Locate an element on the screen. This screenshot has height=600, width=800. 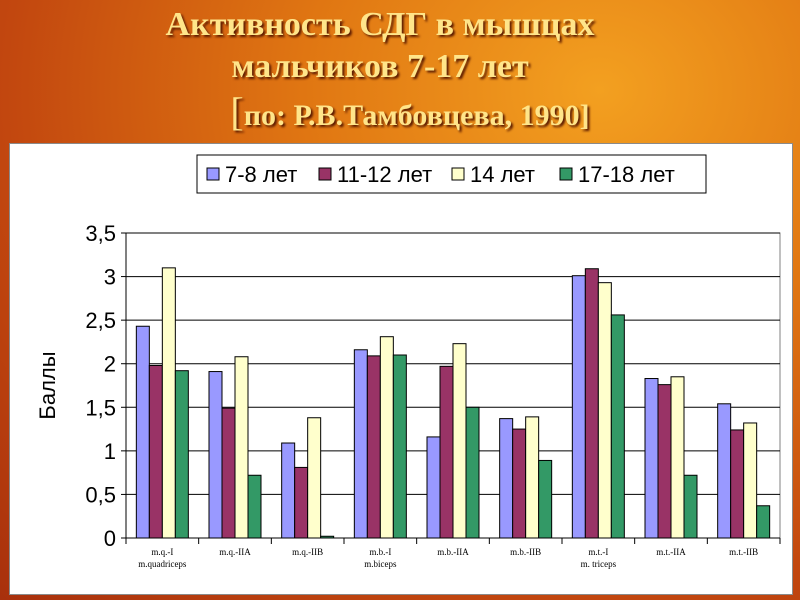
slide-title-line1: Активность СДГ в мышцах is located at coordinates (380, 24).